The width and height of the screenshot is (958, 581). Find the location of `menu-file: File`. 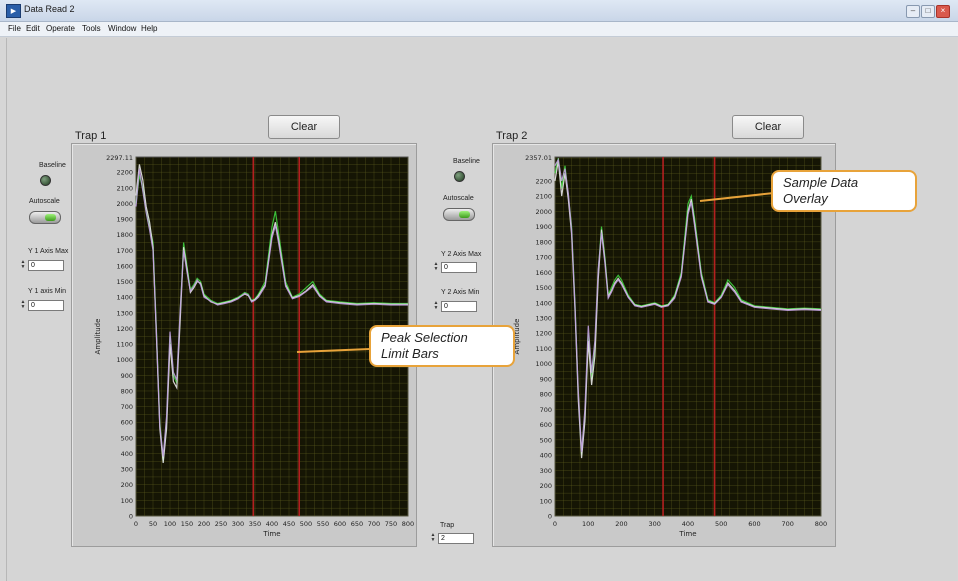

menu-file: File is located at coordinates (14, 28).